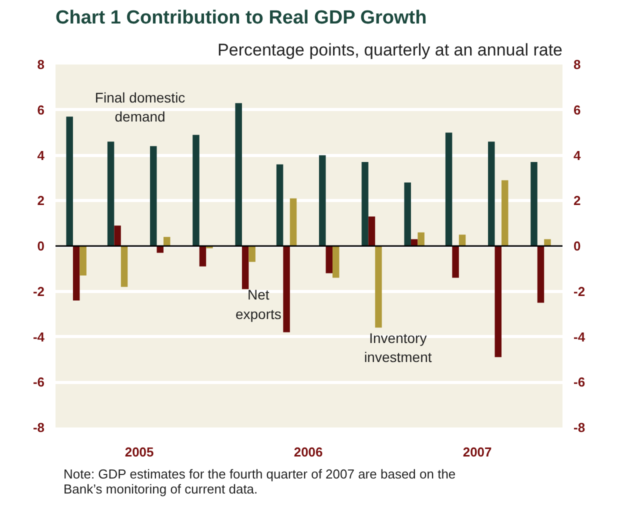  What do you see at coordinates (580, 382) in the screenshot?
I see `y2-tick-label: -6` at bounding box center [580, 382].